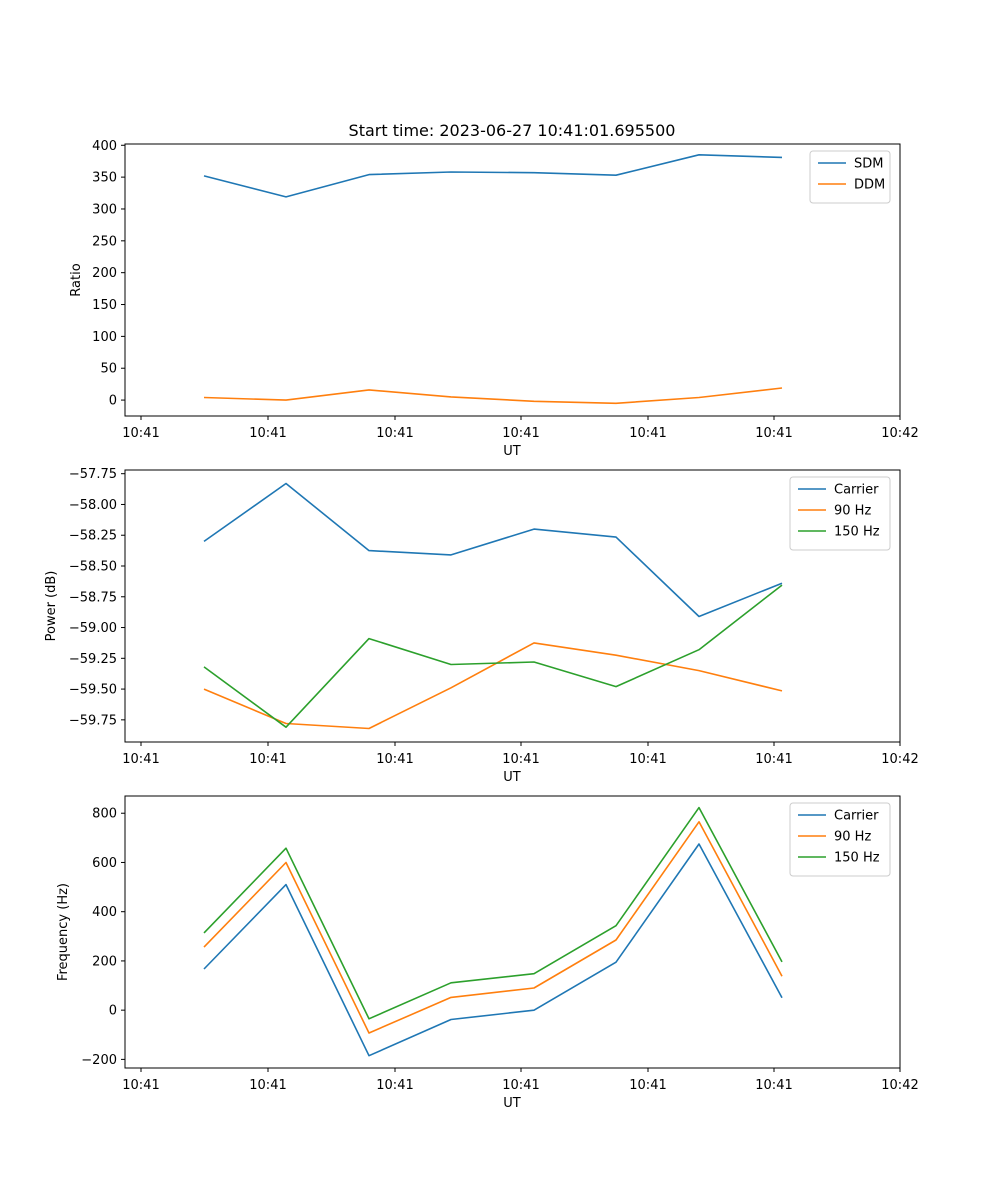 The image size is (1000, 1200). What do you see at coordinates (51, 606) in the screenshot?
I see `y-axis-label: Power (dB)` at bounding box center [51, 606].